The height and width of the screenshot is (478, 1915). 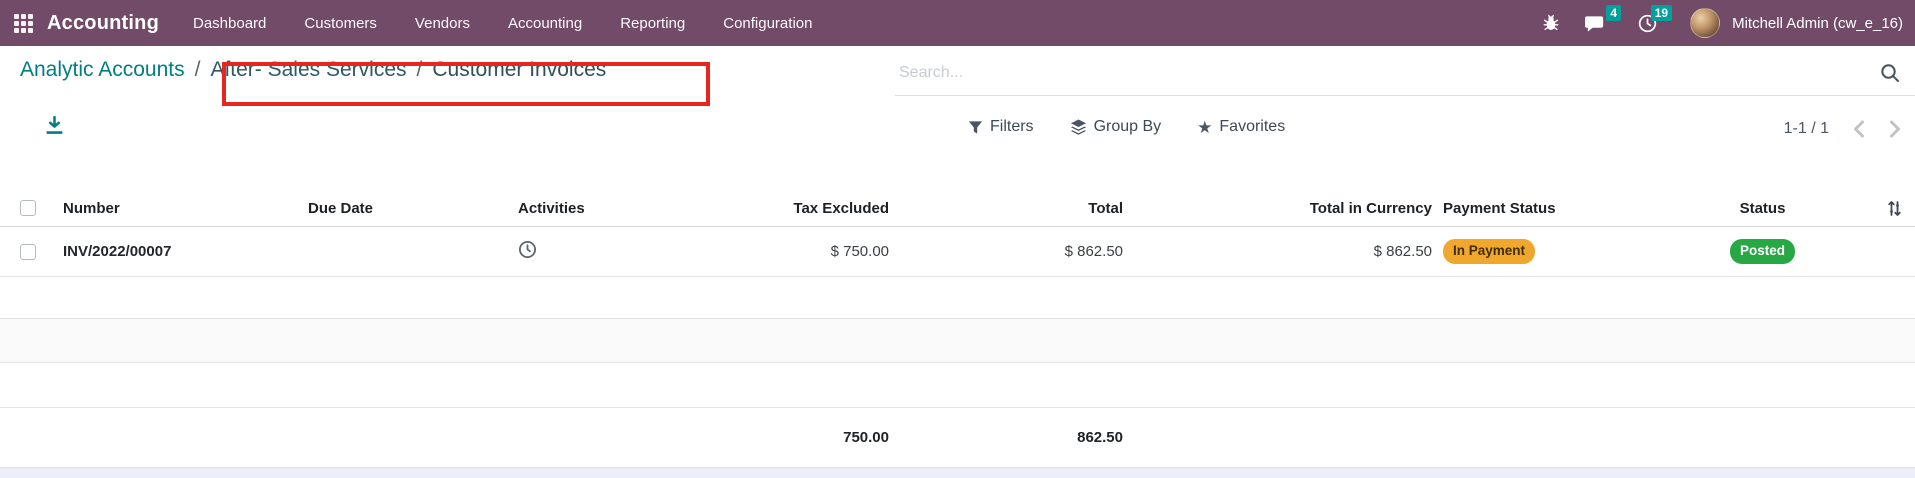 I want to click on group-by-button: Group By, so click(x=1116, y=127).